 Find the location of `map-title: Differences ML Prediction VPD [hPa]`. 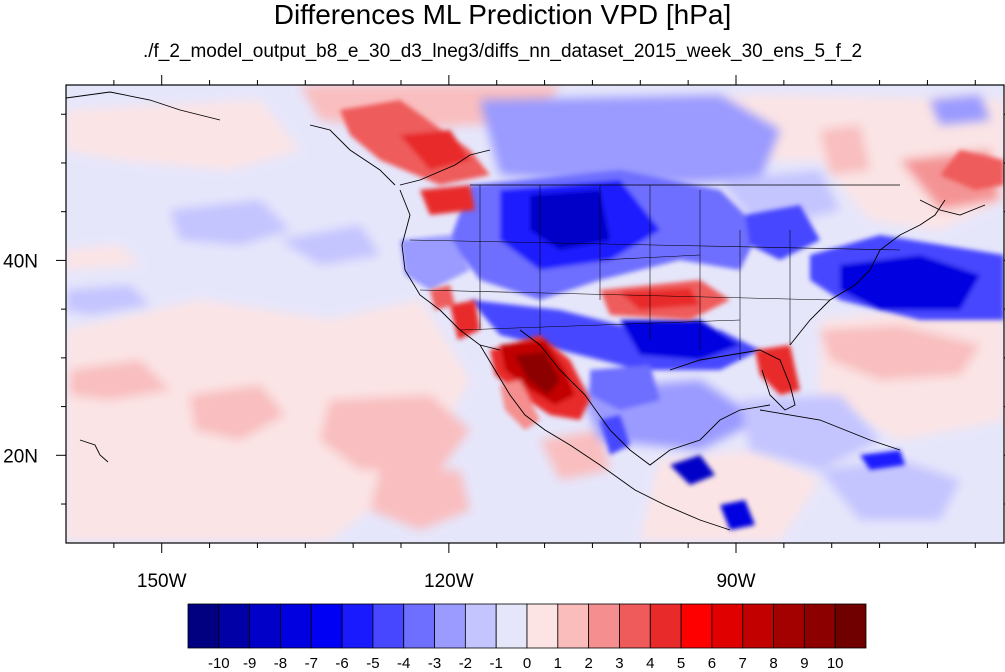

map-title: Differences ML Prediction VPD [hPa] is located at coordinates (502, 15).